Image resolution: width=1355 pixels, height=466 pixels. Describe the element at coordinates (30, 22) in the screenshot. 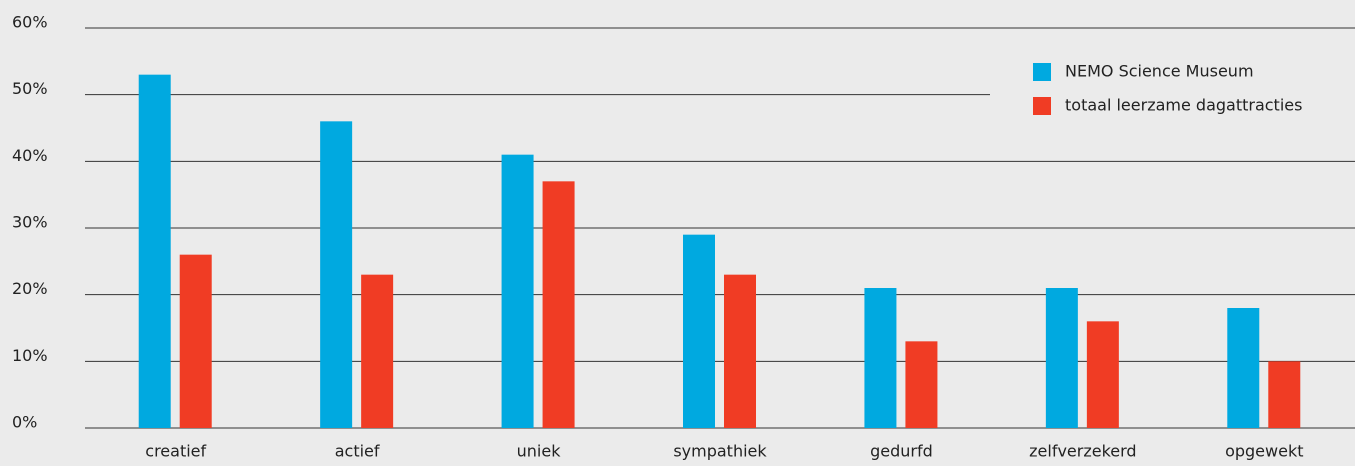

I see `y-tick-label: 60%` at that location.